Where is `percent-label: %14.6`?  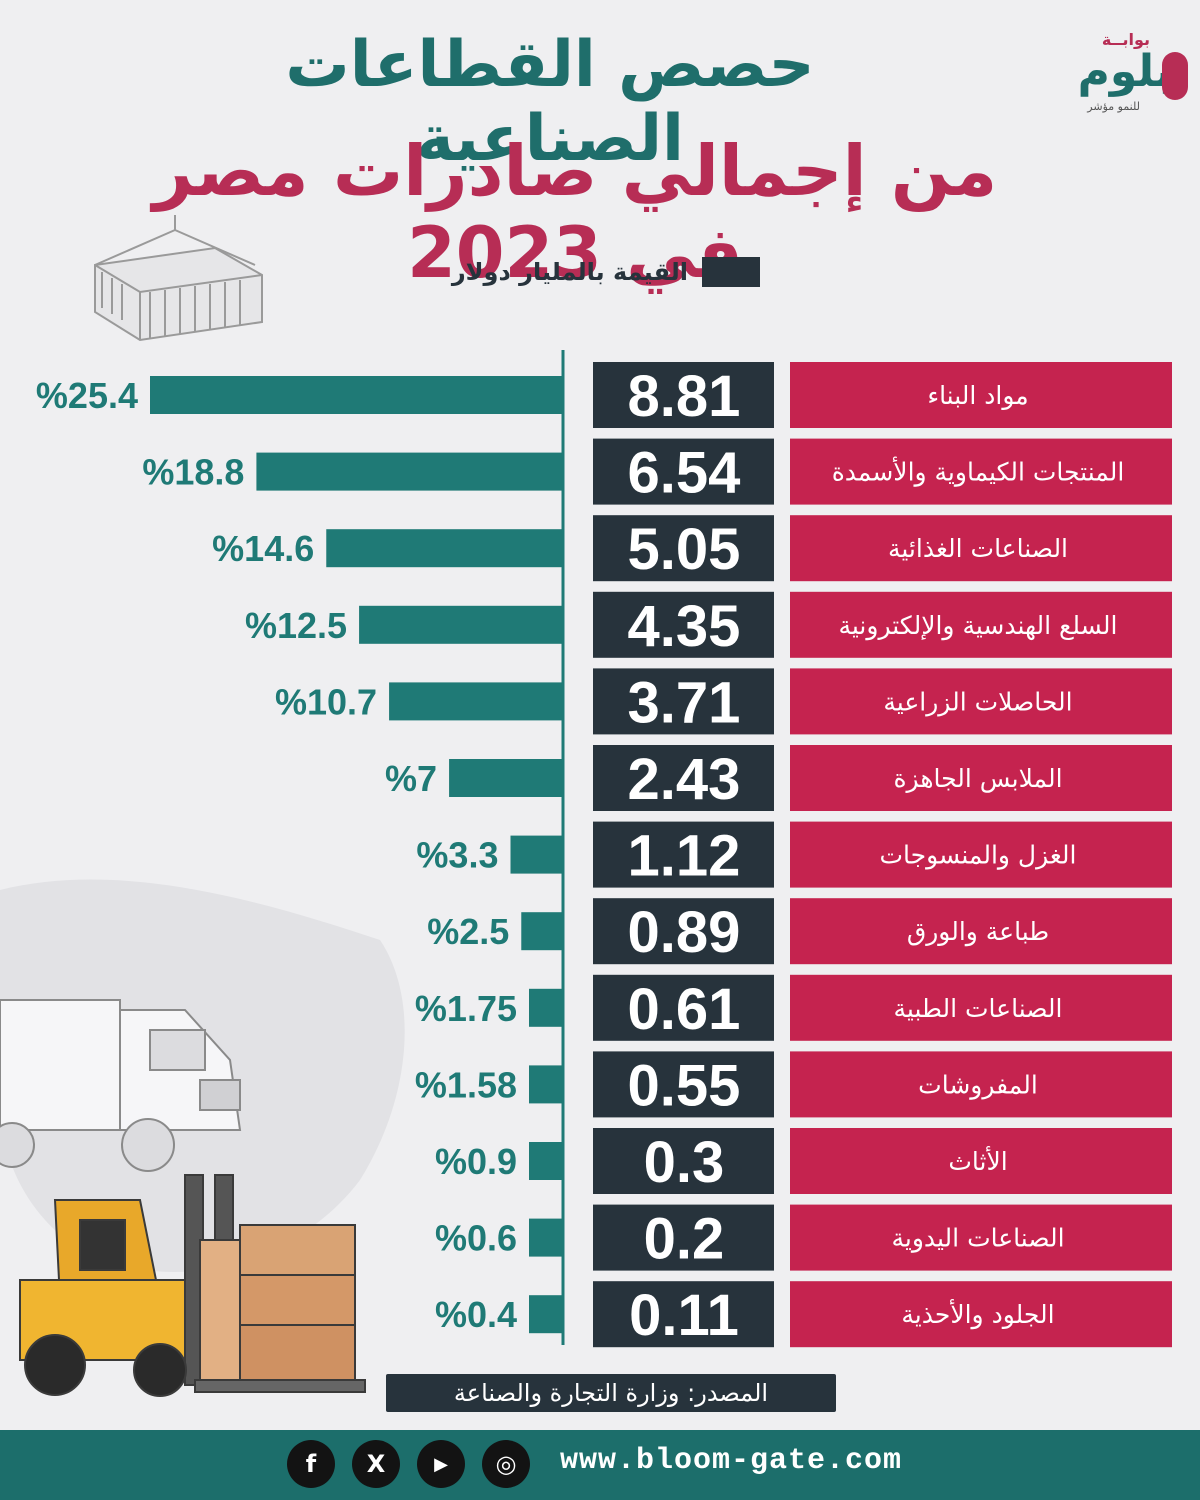 percent-label: %14.6 is located at coordinates (263, 548).